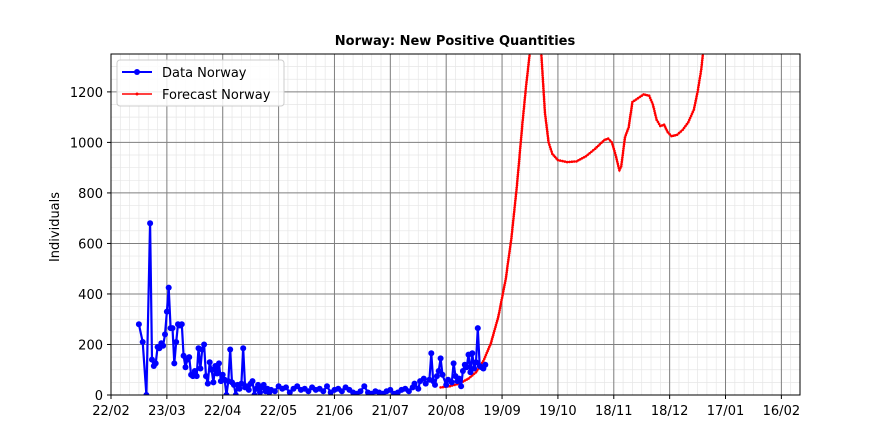 The height and width of the screenshot is (444, 888). I want to click on x-tick-label: 19/09, so click(501, 411).